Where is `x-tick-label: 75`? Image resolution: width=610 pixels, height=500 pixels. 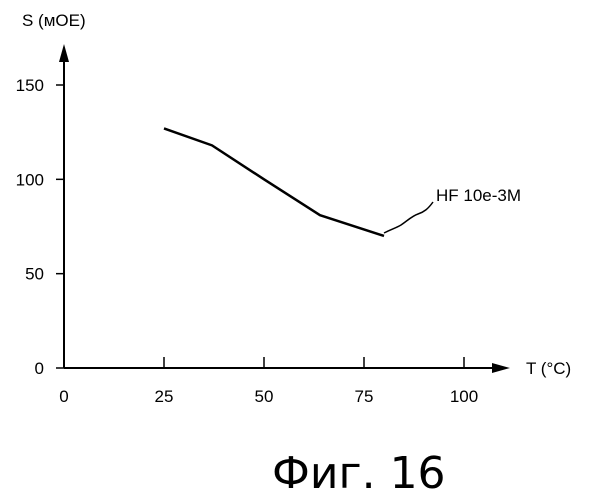
x-tick-label: 75 is located at coordinates (364, 396).